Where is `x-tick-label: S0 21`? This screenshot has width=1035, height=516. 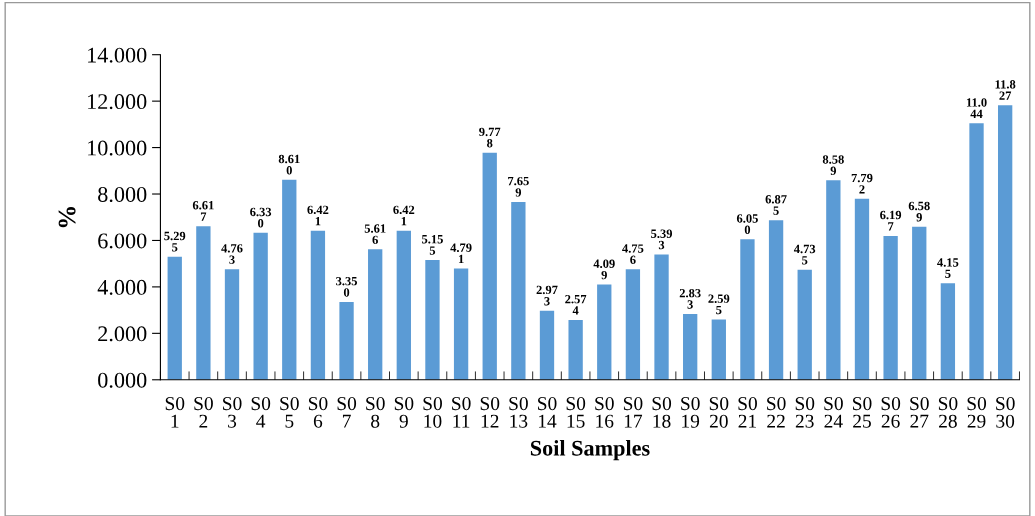 x-tick-label: S0 21 is located at coordinates (747, 412).